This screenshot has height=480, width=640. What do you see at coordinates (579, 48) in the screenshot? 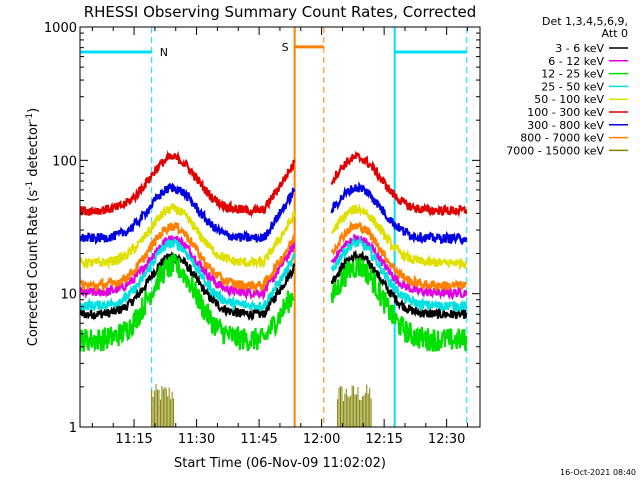
I see `legend-label: 3 - 6 keV` at bounding box center [579, 48].